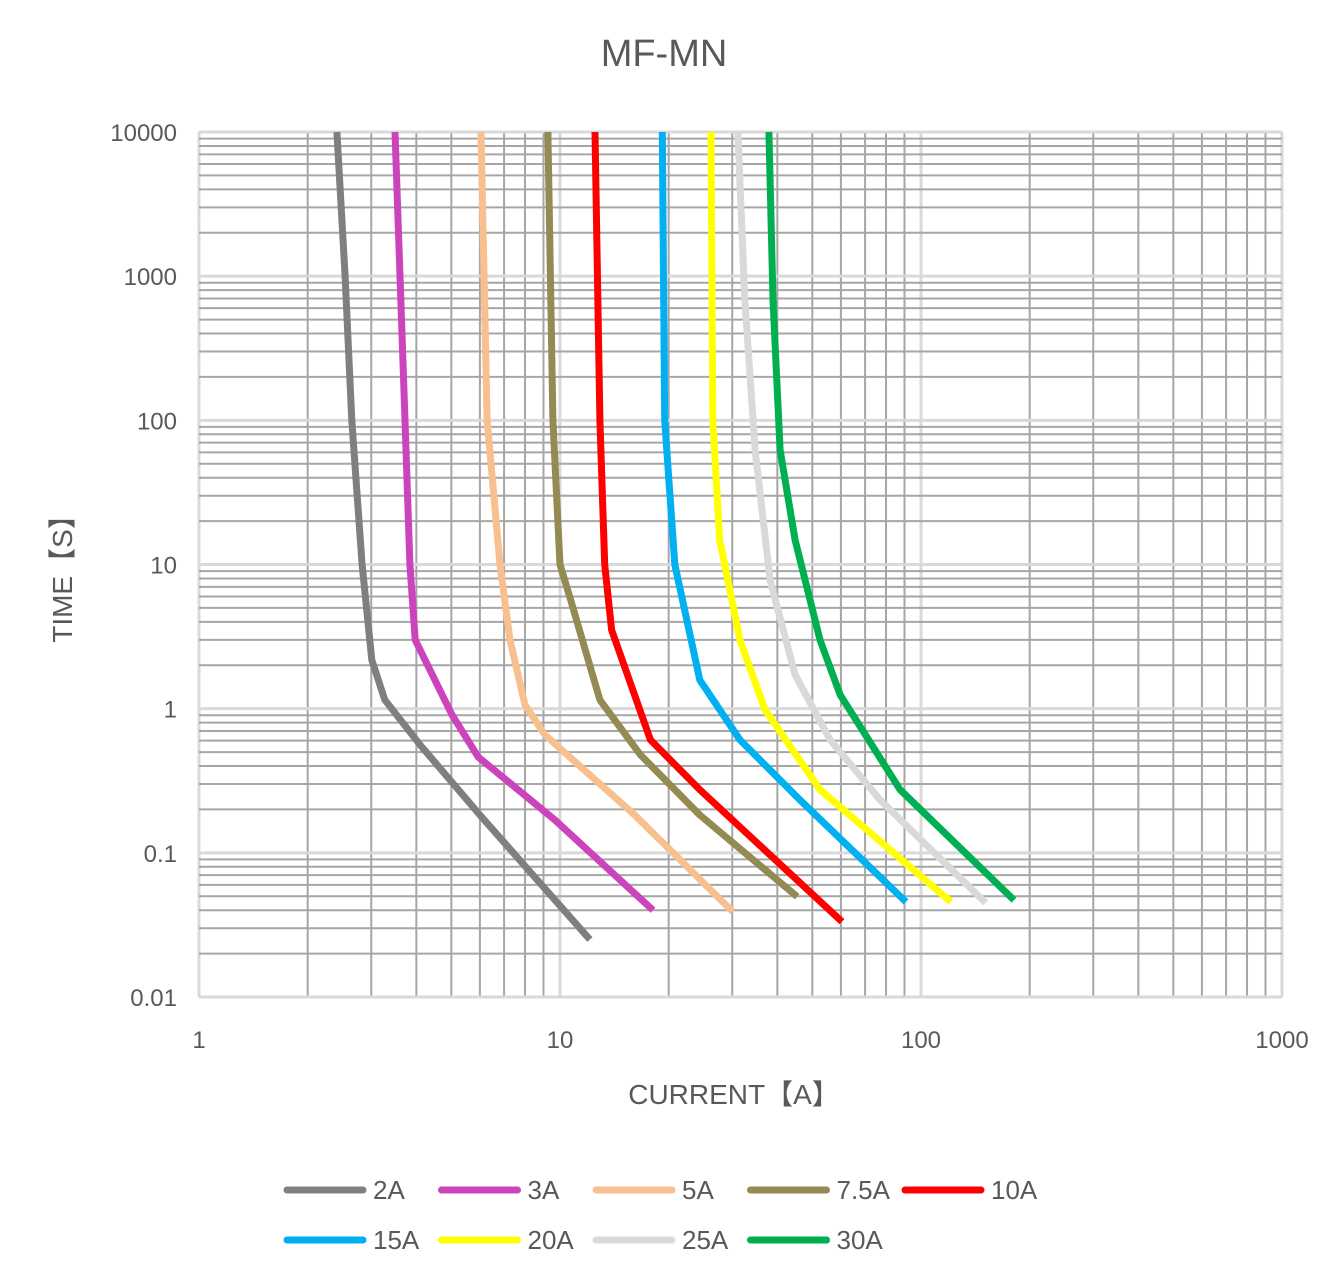 This screenshot has height=1286, width=1329. Describe the element at coordinates (1014, 1190) in the screenshot. I see `legend-label: 10A` at that location.